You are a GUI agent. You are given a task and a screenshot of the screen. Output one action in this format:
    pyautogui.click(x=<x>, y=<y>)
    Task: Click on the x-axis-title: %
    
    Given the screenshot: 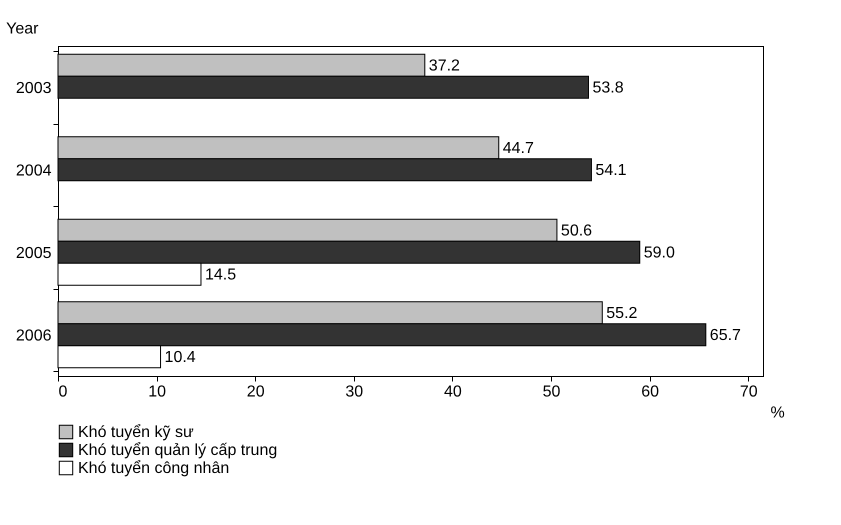 What is the action you would take?
    pyautogui.click(x=777, y=413)
    